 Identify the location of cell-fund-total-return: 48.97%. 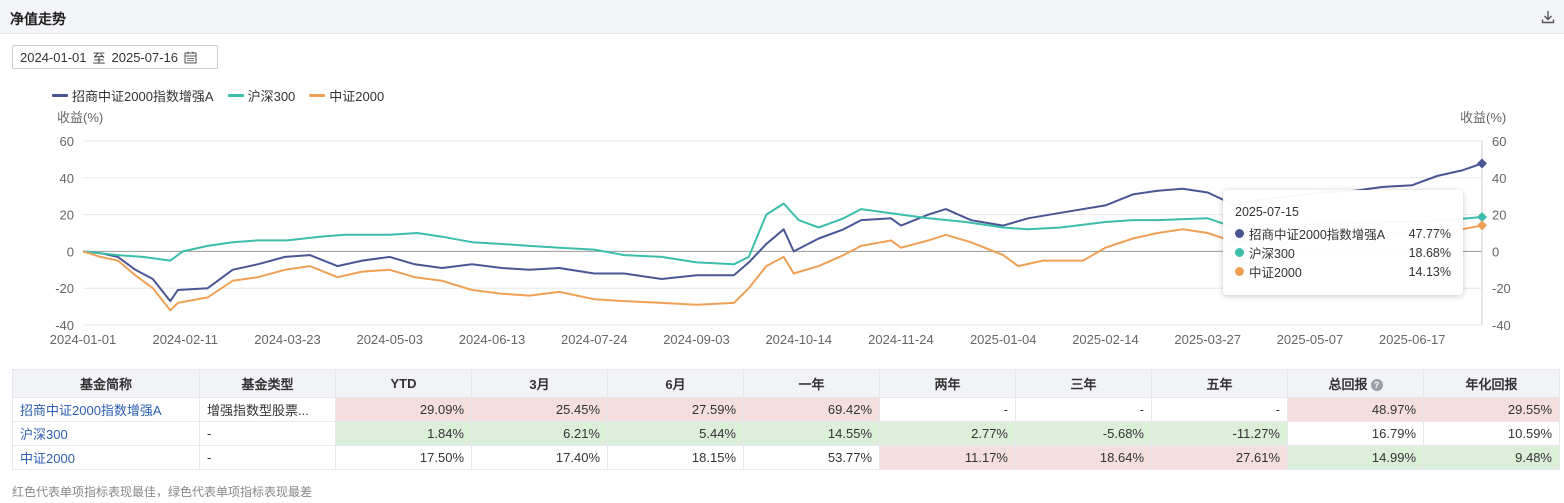
(1355, 409).